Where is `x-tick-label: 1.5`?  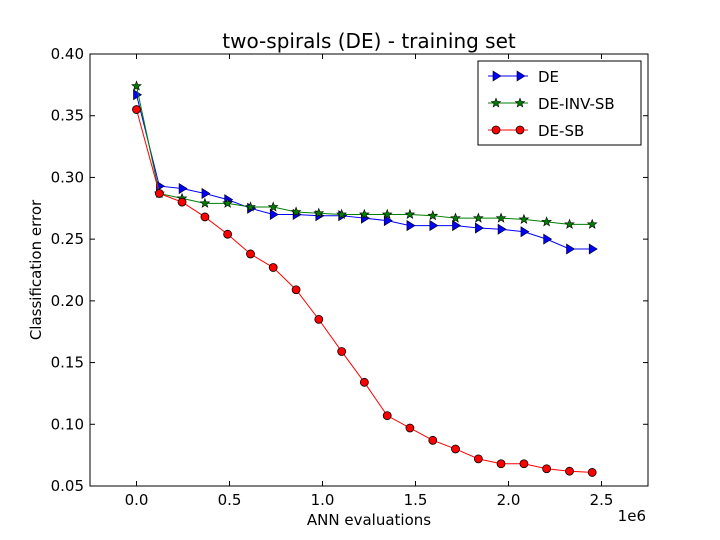 x-tick-label: 1.5 is located at coordinates (416, 500).